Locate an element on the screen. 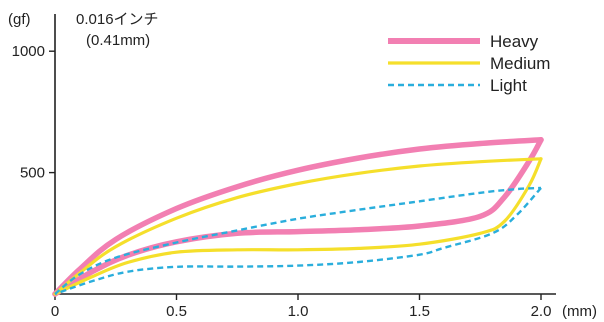  x-tick-label: 1.0 is located at coordinates (298, 311).